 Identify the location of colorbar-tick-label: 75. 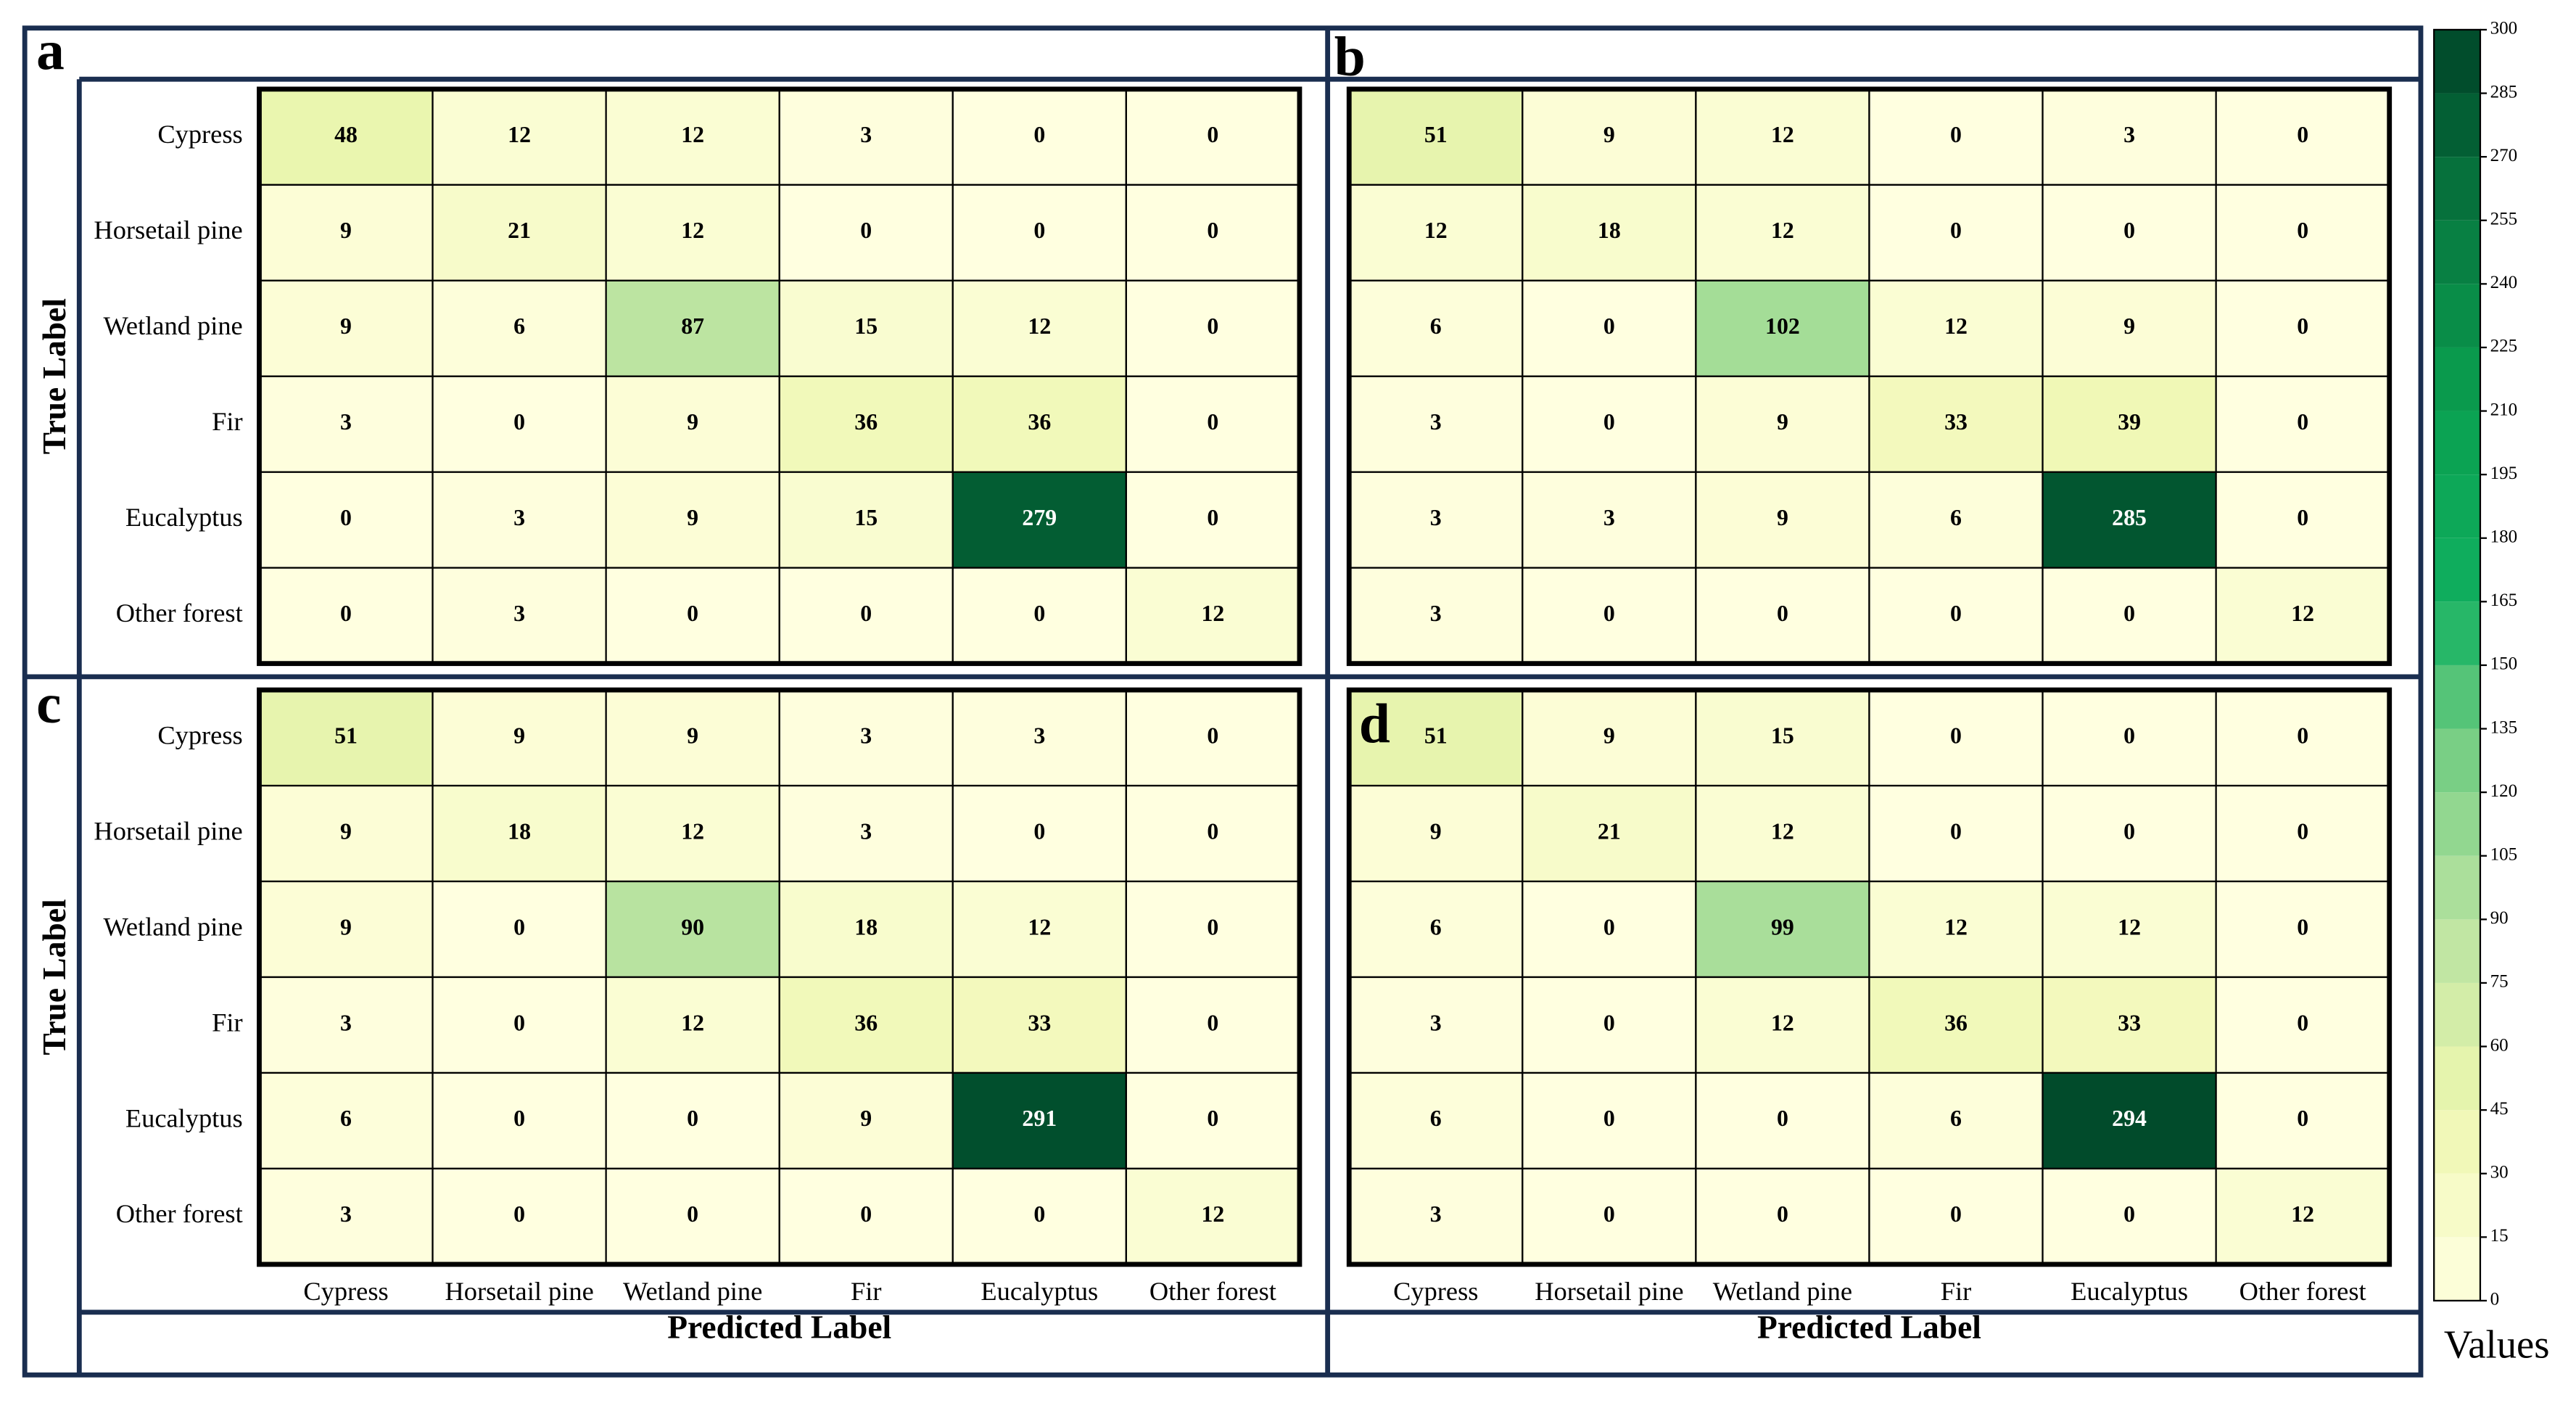
(2499, 982).